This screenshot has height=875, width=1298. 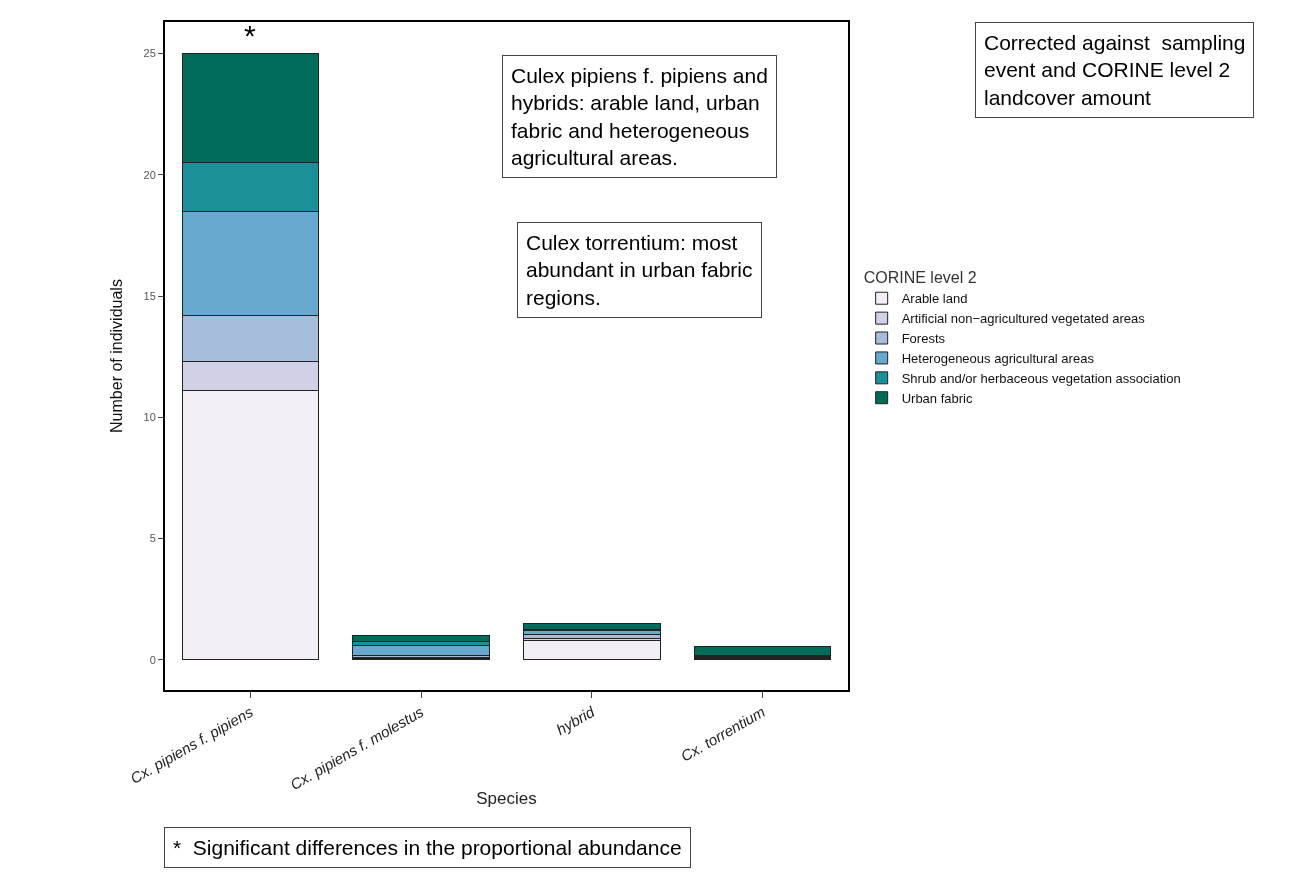 What do you see at coordinates (149, 53) in the screenshot?
I see `y-tick-label: 25` at bounding box center [149, 53].